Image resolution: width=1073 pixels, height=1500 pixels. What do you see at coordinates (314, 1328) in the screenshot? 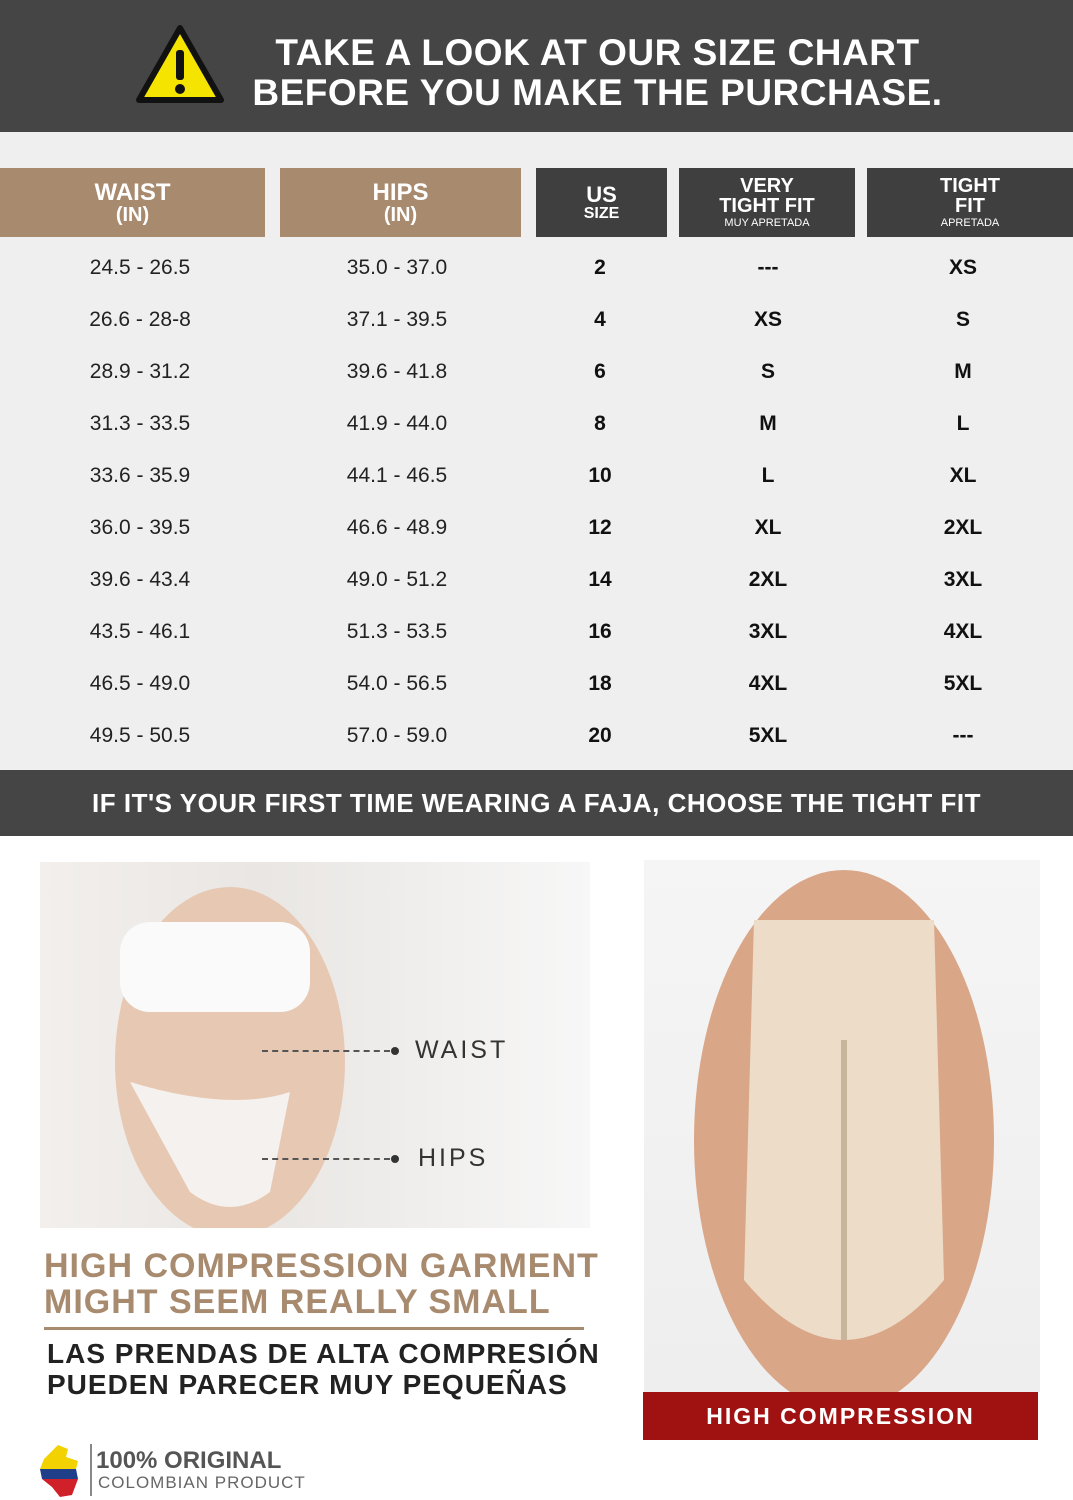
I see `divider` at bounding box center [314, 1328].